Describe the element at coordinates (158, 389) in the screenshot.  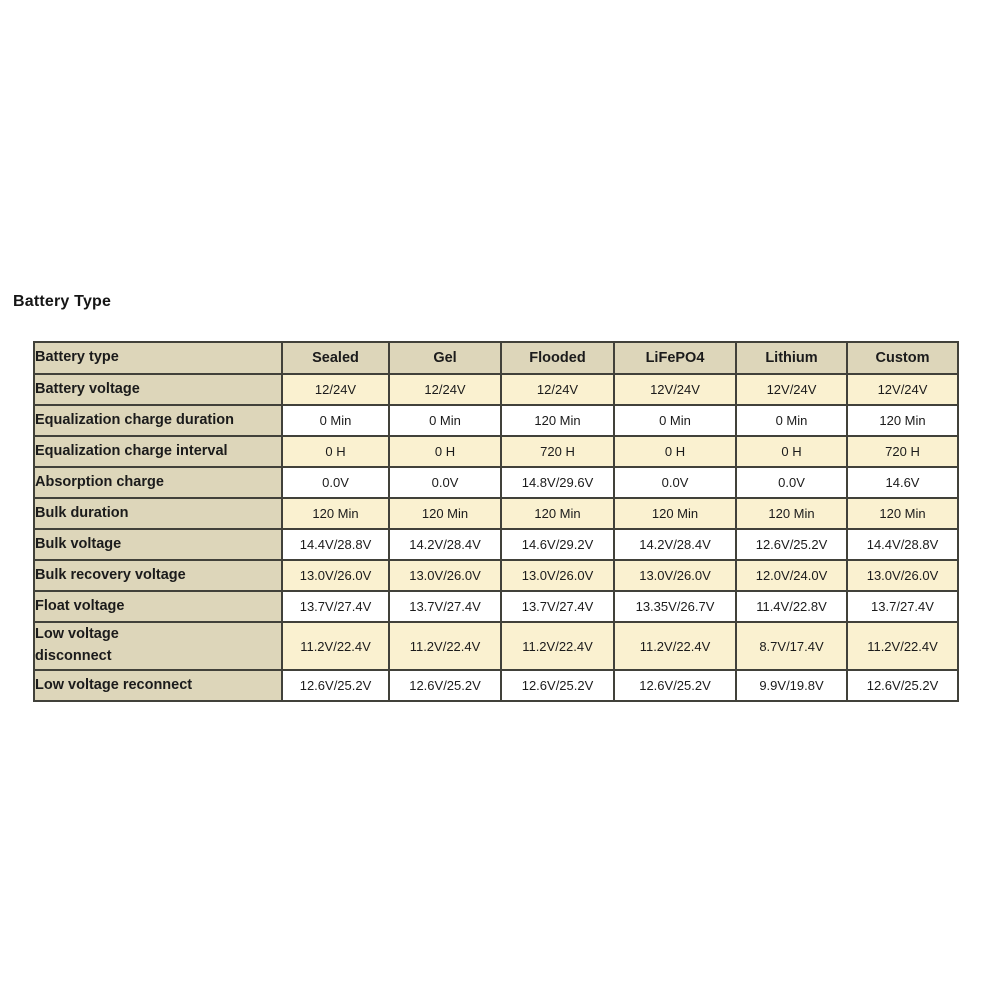
I see `row-label: Battery voltage` at that location.